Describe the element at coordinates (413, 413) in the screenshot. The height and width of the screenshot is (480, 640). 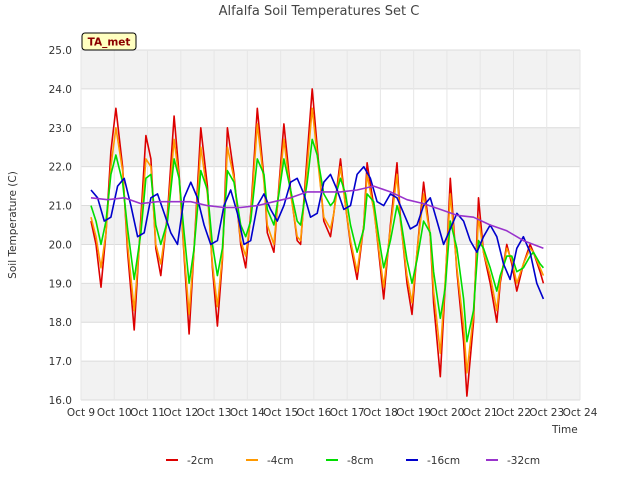
I see `x-tick-label: Oct 19` at that location.